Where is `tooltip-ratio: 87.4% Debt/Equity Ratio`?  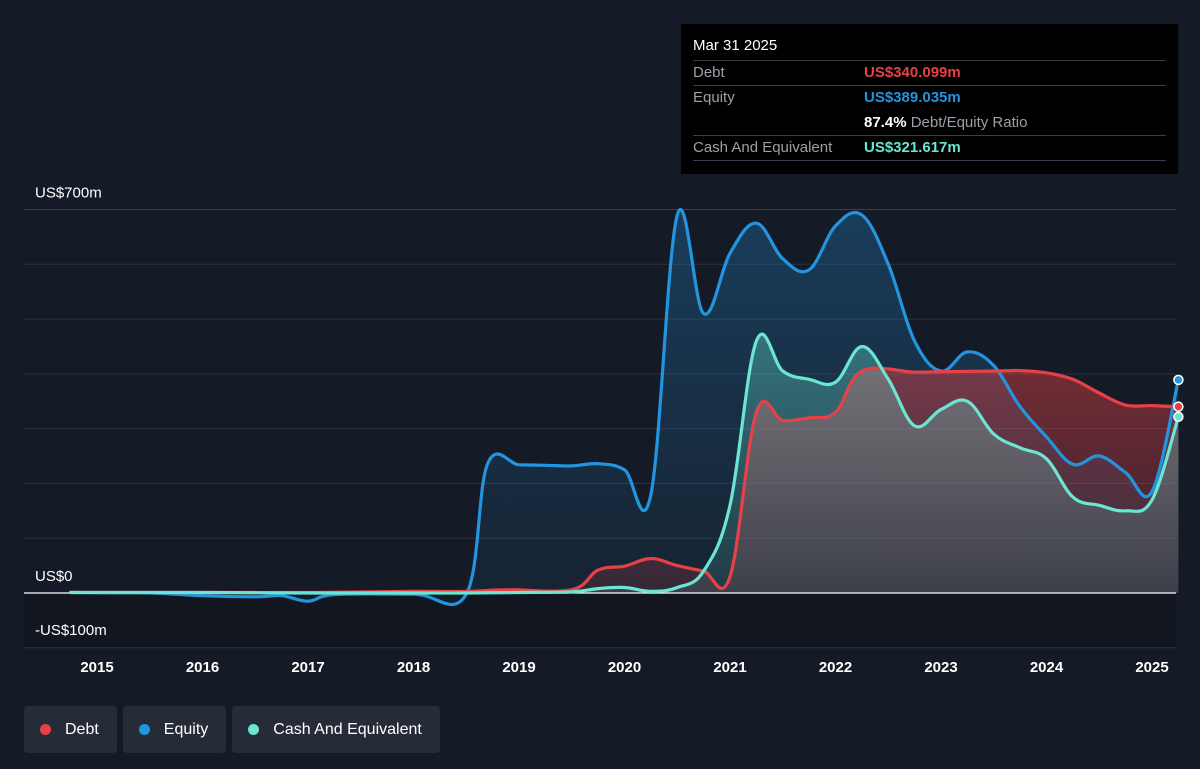 tooltip-ratio: 87.4% Debt/Equity Ratio is located at coordinates (945, 123).